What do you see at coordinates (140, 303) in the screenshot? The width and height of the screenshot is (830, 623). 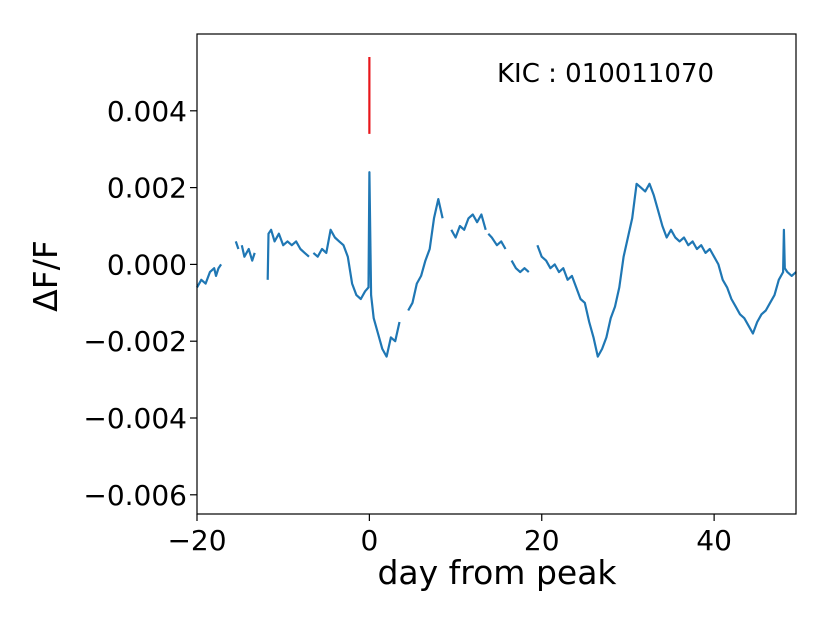 I see `y-tick-group: 0.004 0.002 0.000 −0.002 −0.004 −0.006` at bounding box center [140, 303].